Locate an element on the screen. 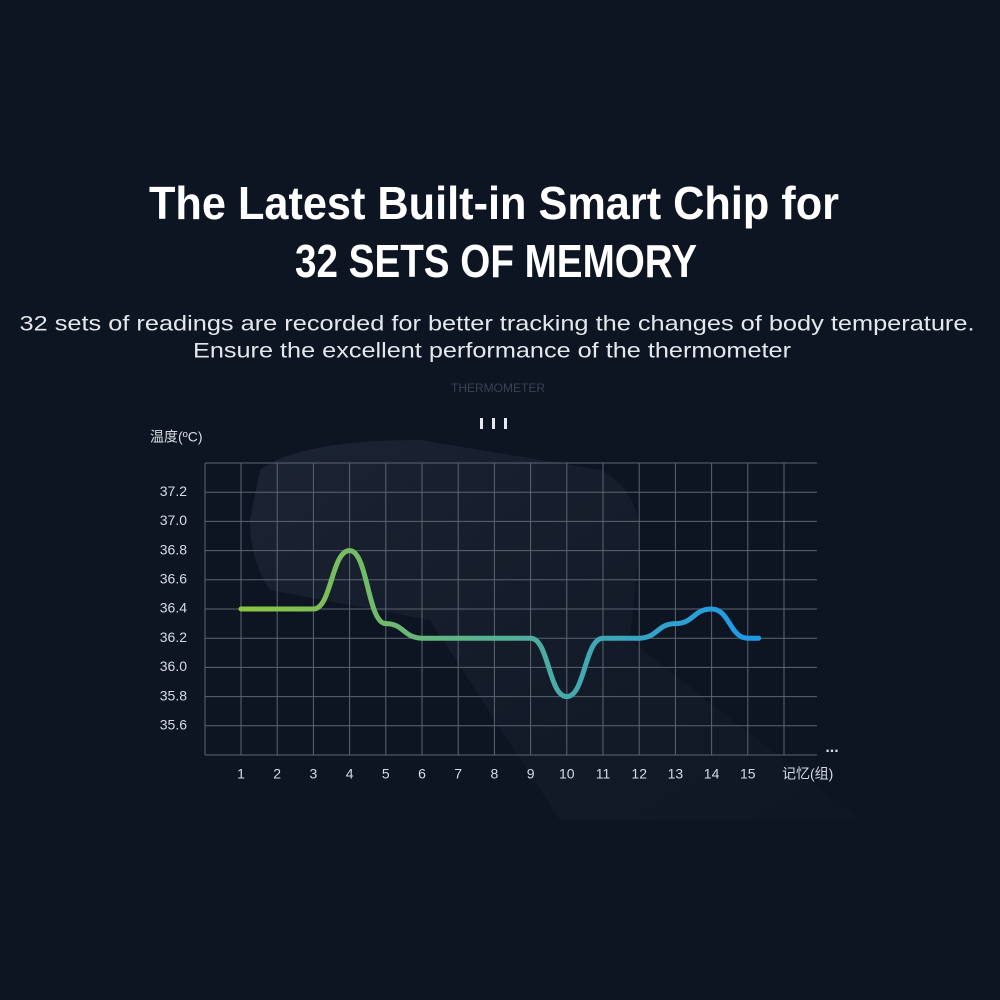 The width and height of the screenshot is (1000, 1000). x-tick-label: 6 is located at coordinates (422, 774).